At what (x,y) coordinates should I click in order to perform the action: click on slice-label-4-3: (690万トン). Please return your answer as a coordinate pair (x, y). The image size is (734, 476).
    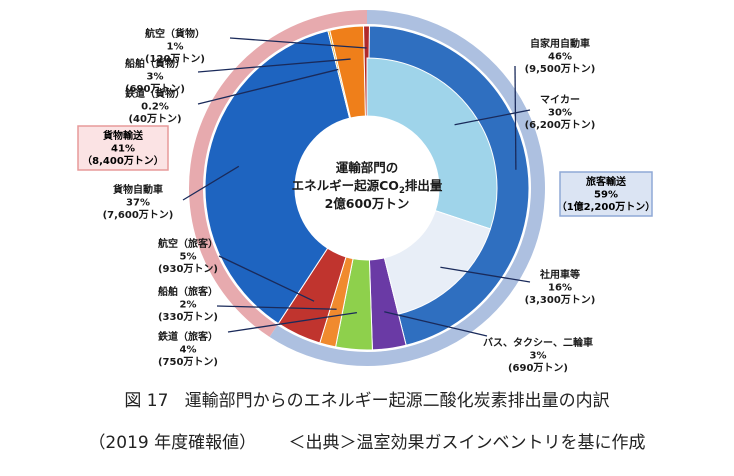
    Looking at the image, I should click on (538, 368).